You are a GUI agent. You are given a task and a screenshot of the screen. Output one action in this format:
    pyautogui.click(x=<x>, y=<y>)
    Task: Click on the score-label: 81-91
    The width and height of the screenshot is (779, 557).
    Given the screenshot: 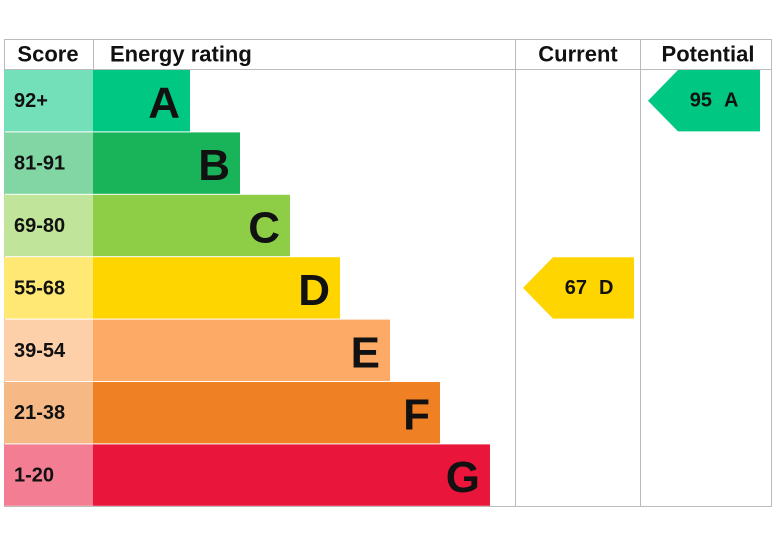 What is the action you would take?
    pyautogui.click(x=39, y=164)
    